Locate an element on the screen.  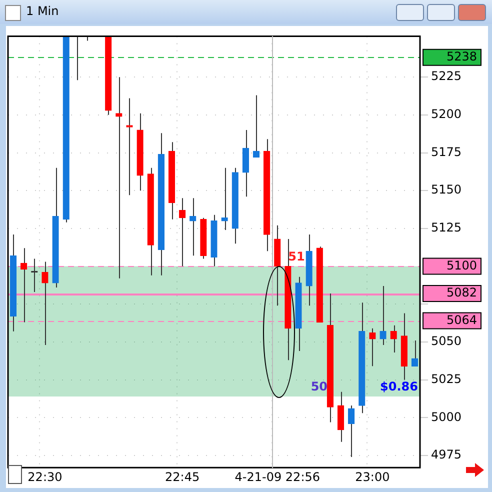
x-tick-label: 22:45 is located at coordinates (182, 477).